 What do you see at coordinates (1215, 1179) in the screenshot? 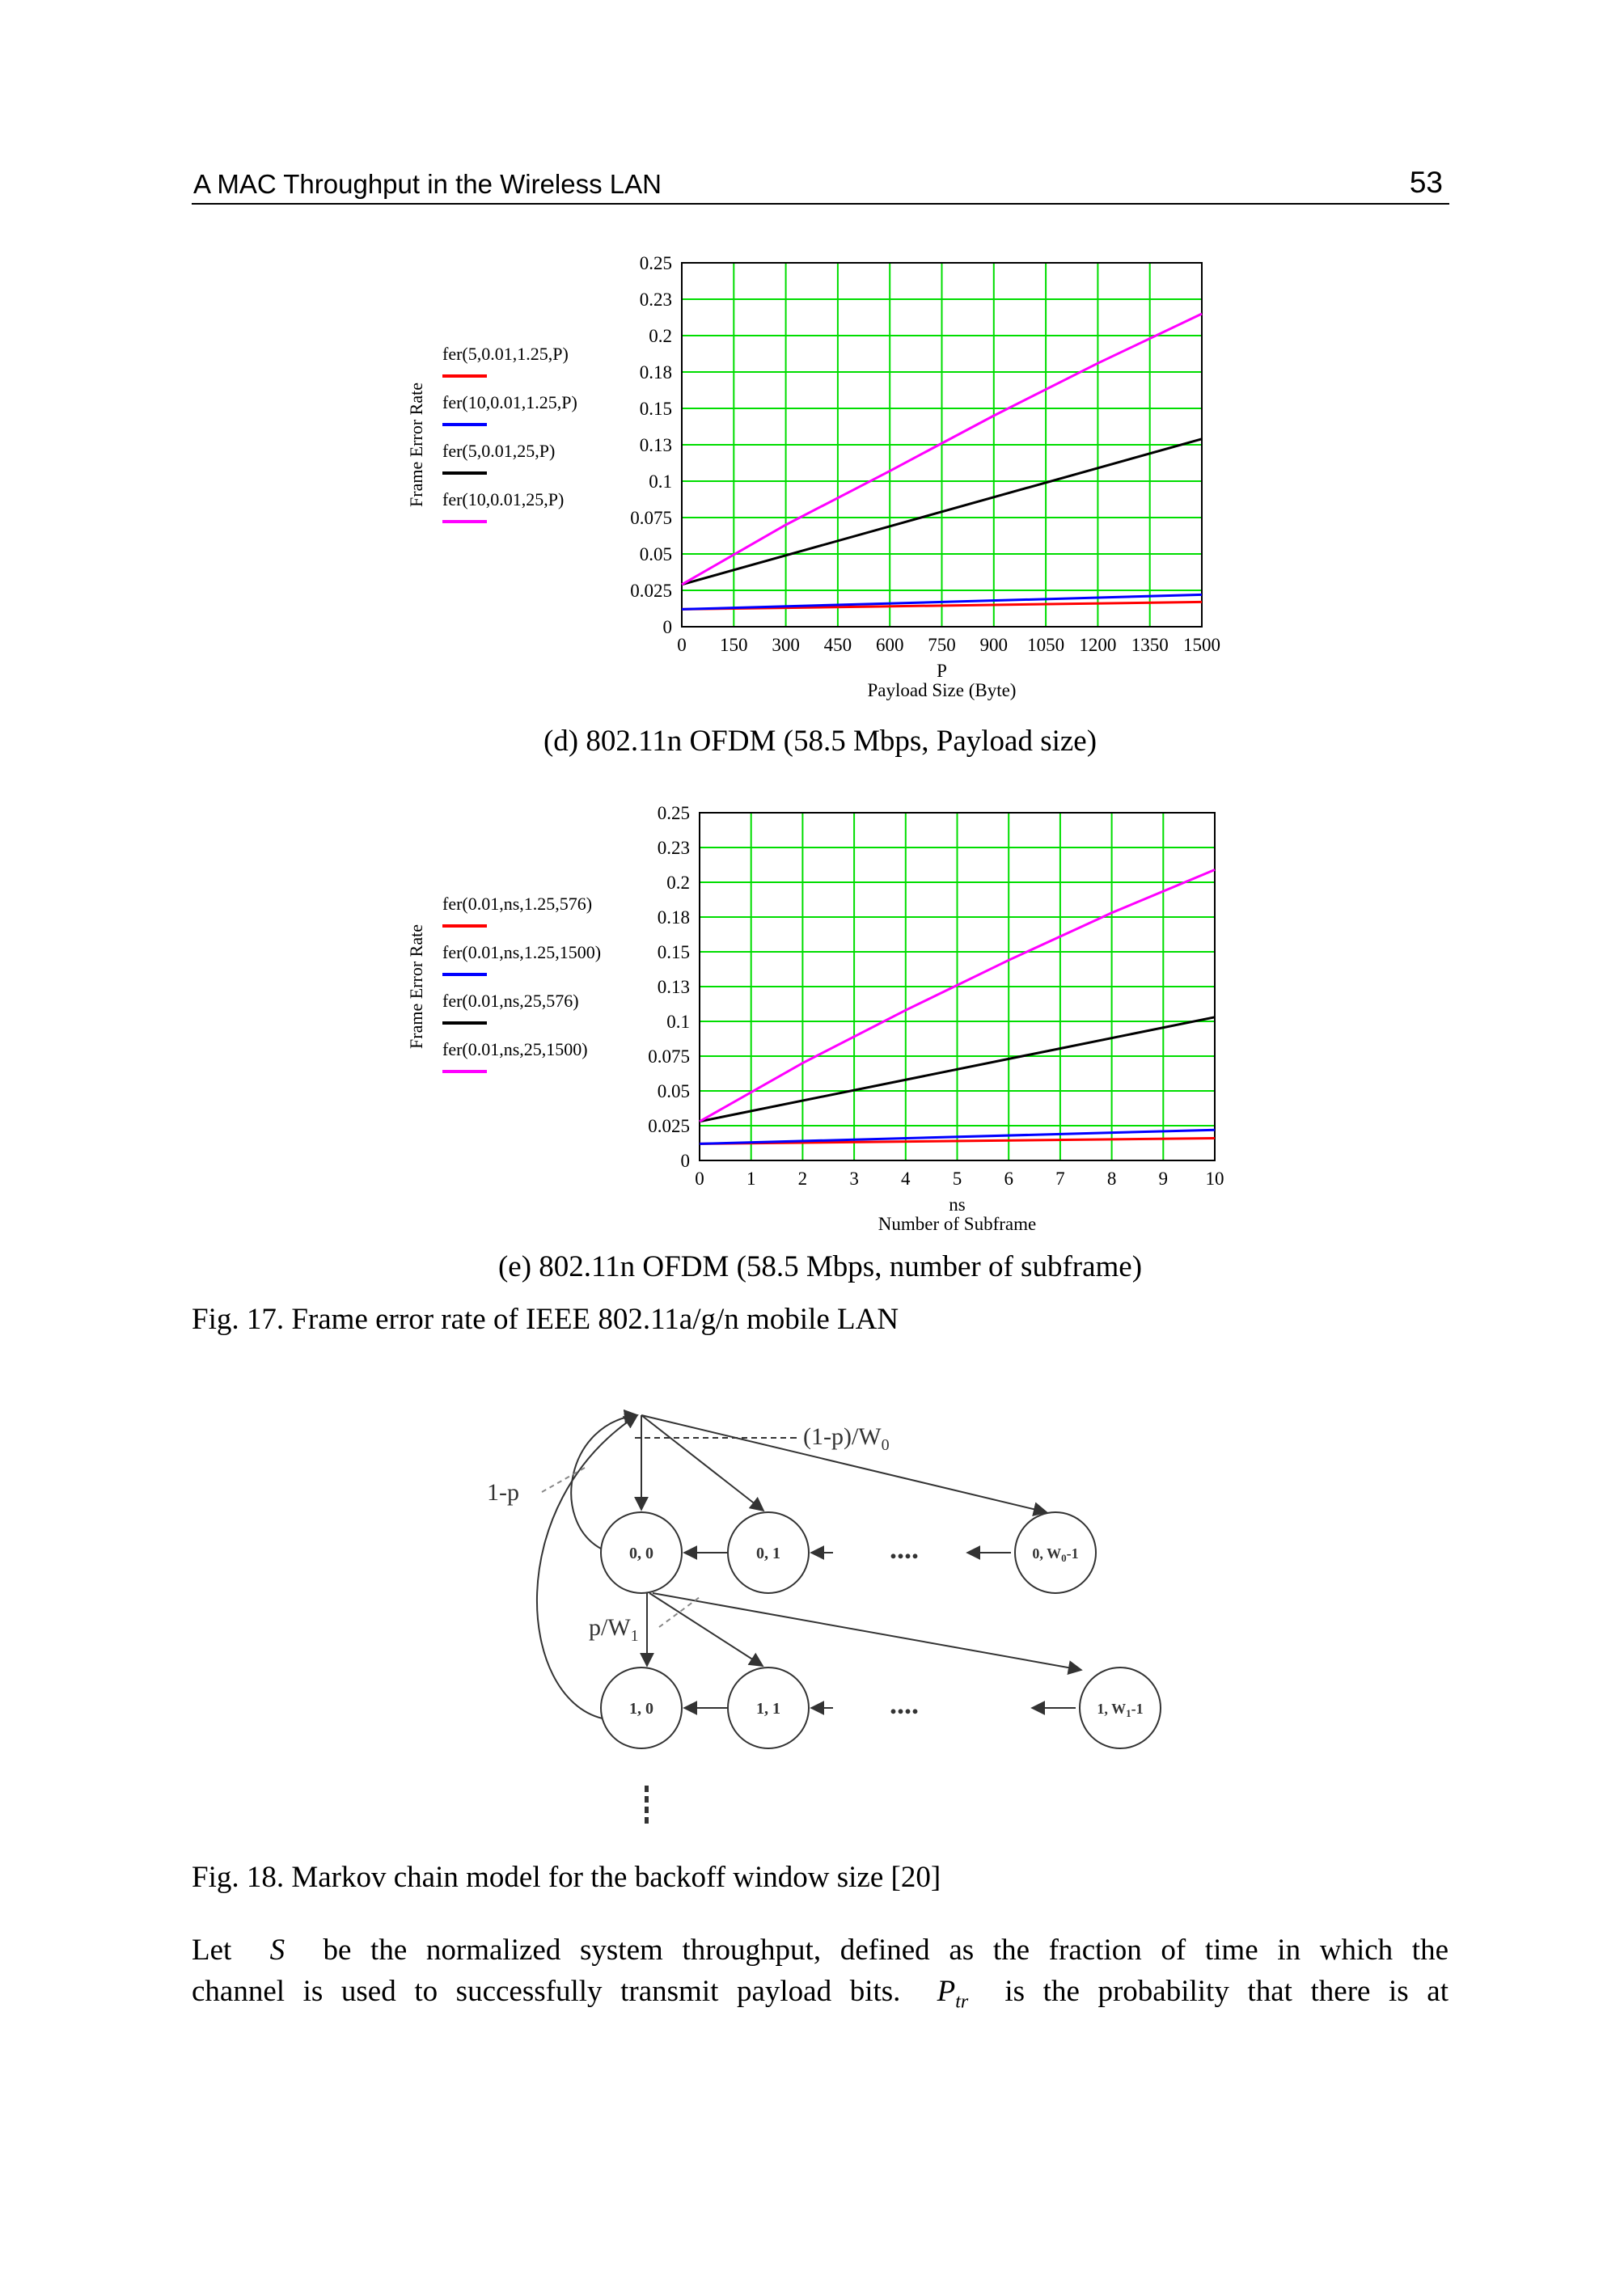
I see `x-tick-label: 10` at bounding box center [1215, 1179].